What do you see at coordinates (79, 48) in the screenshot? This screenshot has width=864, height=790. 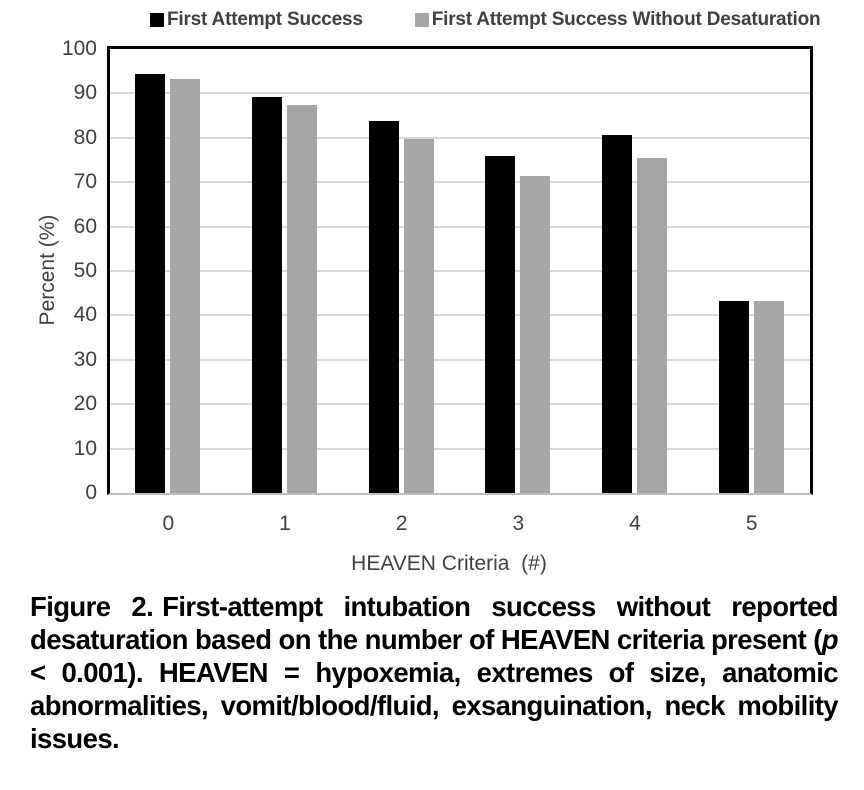 I see `y-tick-label-100: 100` at bounding box center [79, 48].